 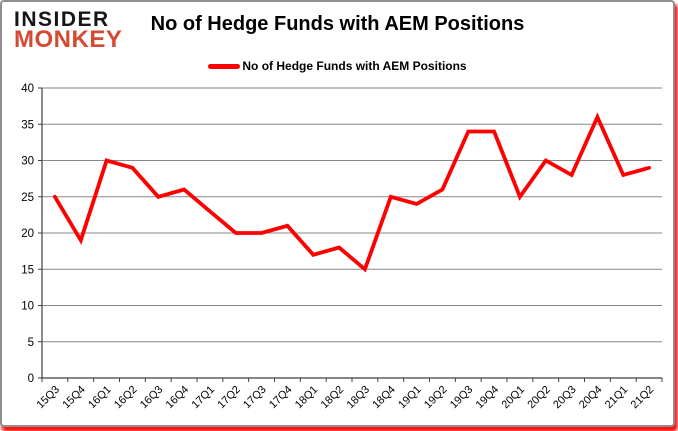 What do you see at coordinates (565, 398) in the screenshot?
I see `x-axis-tick-label: 20Q3` at bounding box center [565, 398].